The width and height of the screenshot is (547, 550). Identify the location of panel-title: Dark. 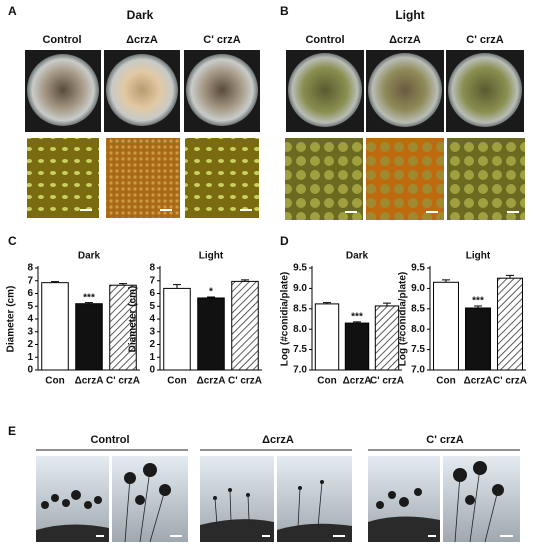
(140, 15).